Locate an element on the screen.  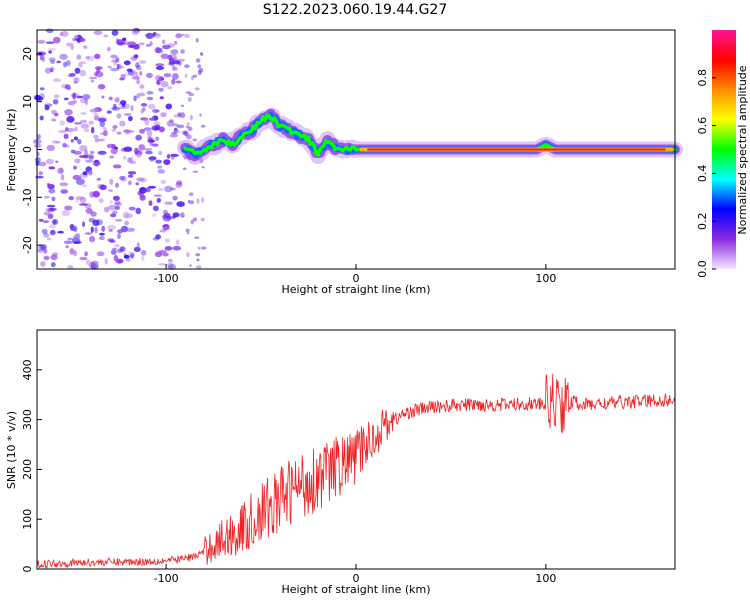
x-tick-label: -100 is located at coordinates (166, 278).